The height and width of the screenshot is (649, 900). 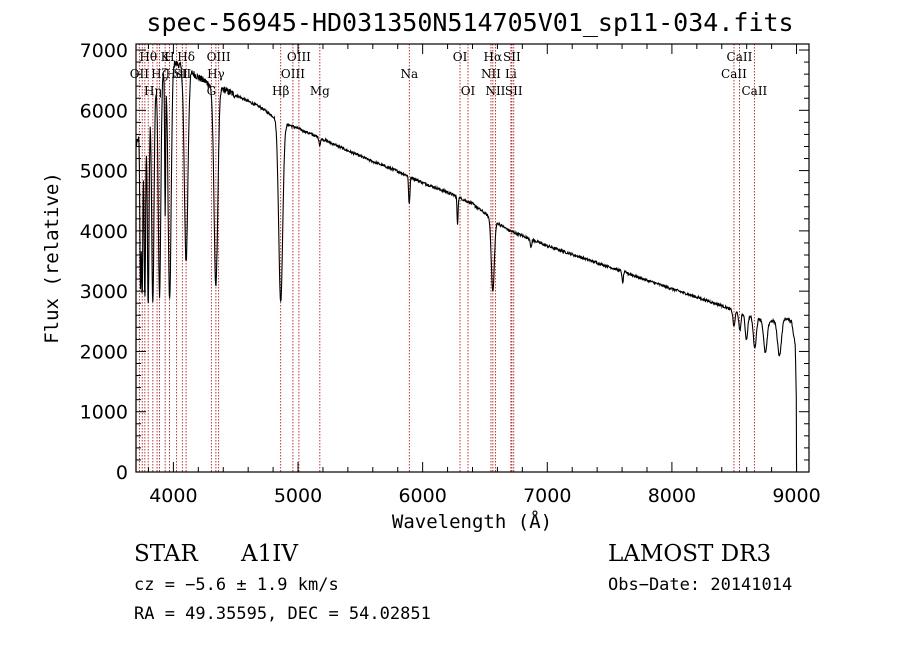 What do you see at coordinates (104, 413) in the screenshot?
I see `y-tick-label: 1000` at bounding box center [104, 413].